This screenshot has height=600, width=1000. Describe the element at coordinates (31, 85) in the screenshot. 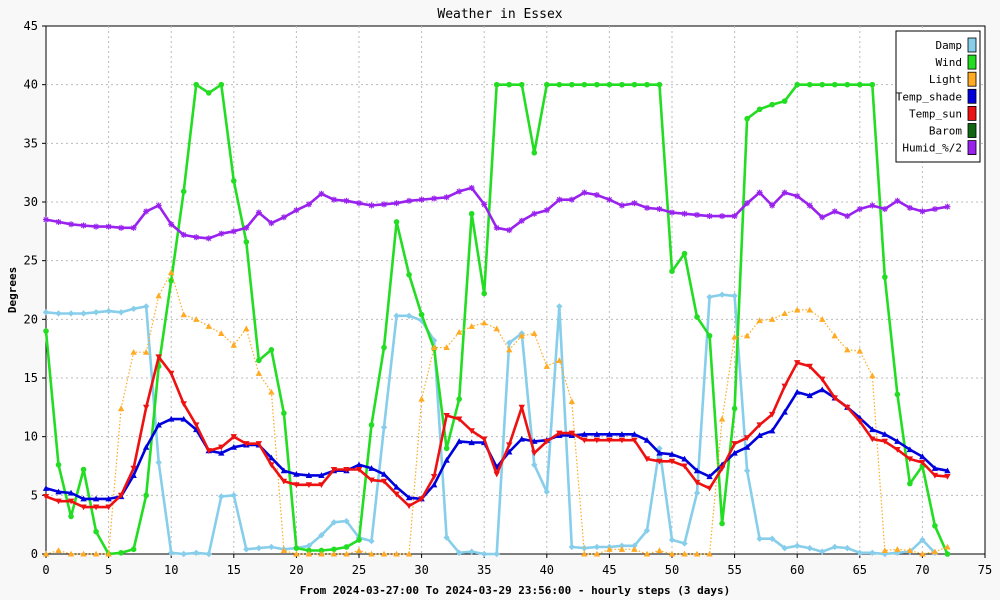

I see `y-tick-label: 40` at that location.